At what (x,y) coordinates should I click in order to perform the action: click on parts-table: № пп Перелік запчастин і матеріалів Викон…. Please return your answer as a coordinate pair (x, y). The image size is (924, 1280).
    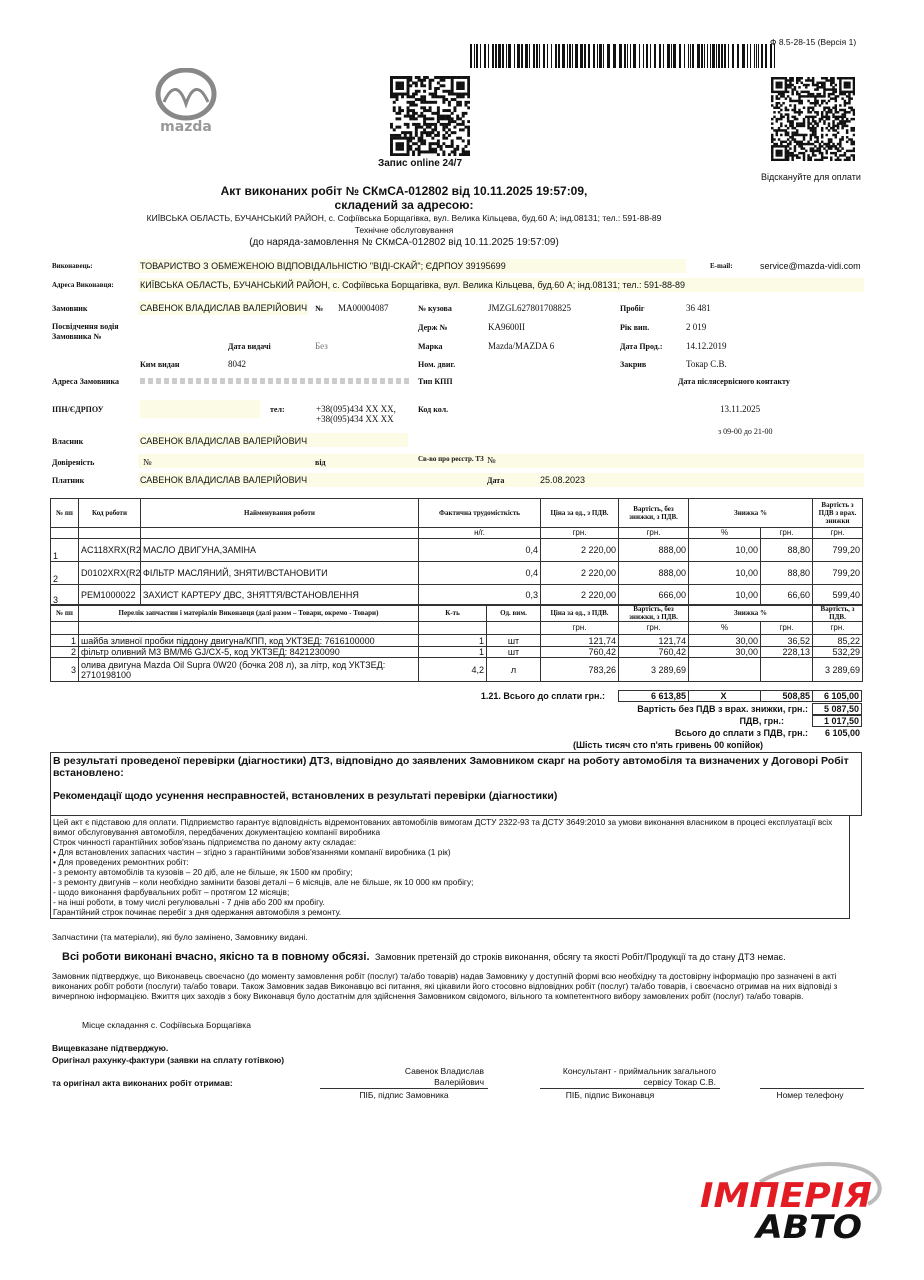
    Looking at the image, I should click on (457, 643).